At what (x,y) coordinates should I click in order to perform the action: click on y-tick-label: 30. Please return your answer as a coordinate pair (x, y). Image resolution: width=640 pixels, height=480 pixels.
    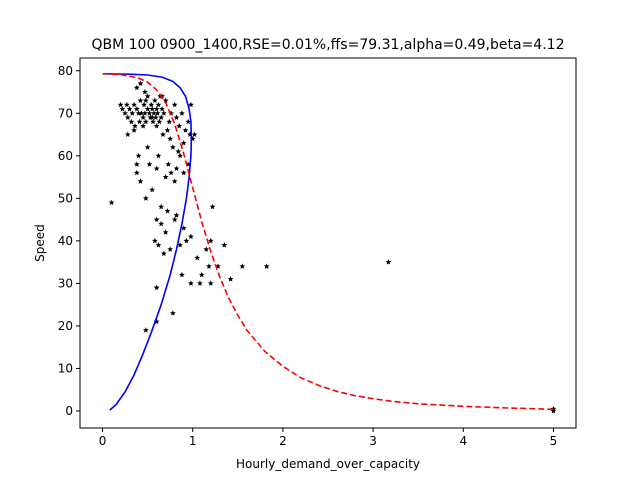
    Looking at the image, I should click on (65, 283).